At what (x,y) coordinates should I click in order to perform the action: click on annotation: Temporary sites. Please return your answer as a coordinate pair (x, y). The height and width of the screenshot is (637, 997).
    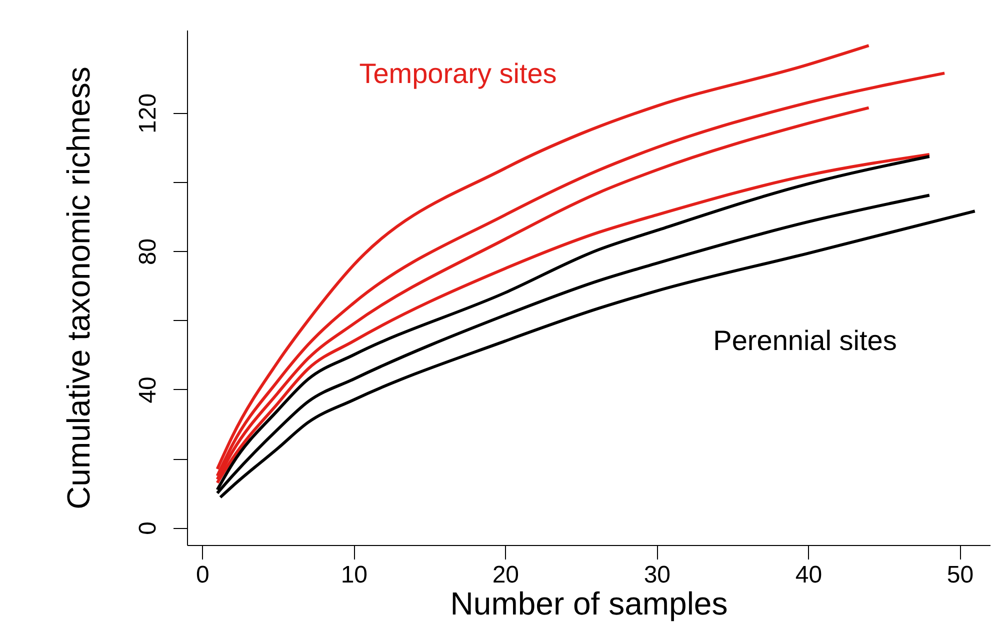
    Looking at the image, I should click on (458, 73).